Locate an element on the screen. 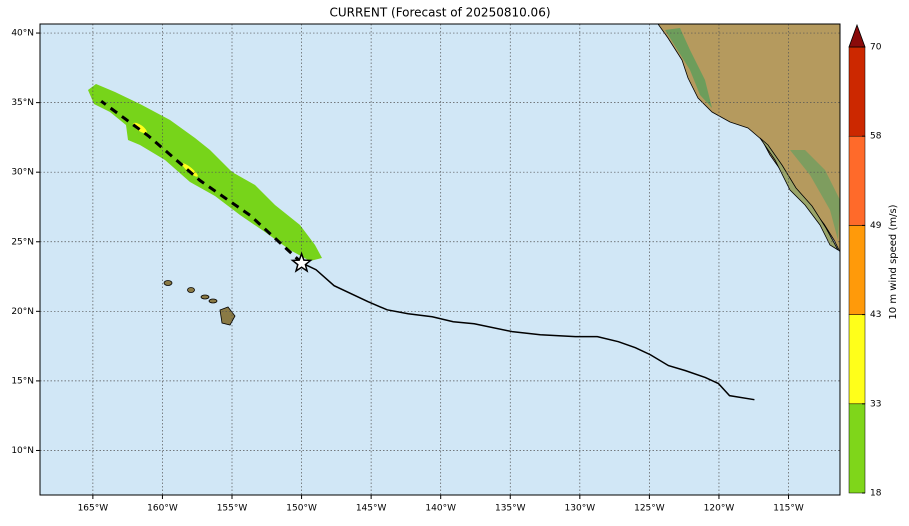 This screenshot has height=526, width=909. x-tick-label: 160°W is located at coordinates (162, 509).